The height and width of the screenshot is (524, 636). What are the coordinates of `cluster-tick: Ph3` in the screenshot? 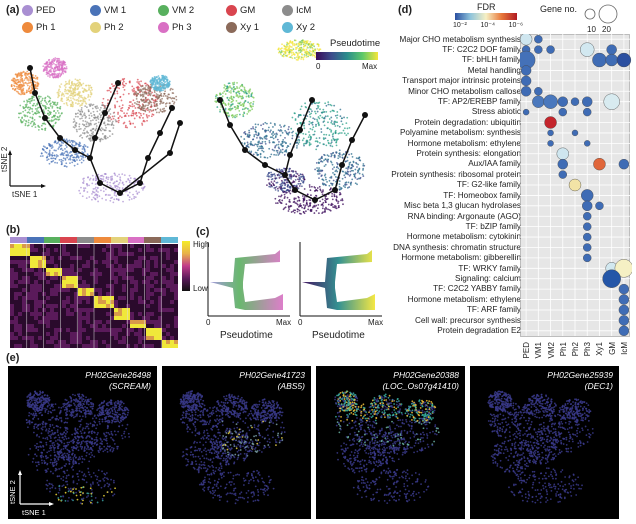 It's located at (587, 354).